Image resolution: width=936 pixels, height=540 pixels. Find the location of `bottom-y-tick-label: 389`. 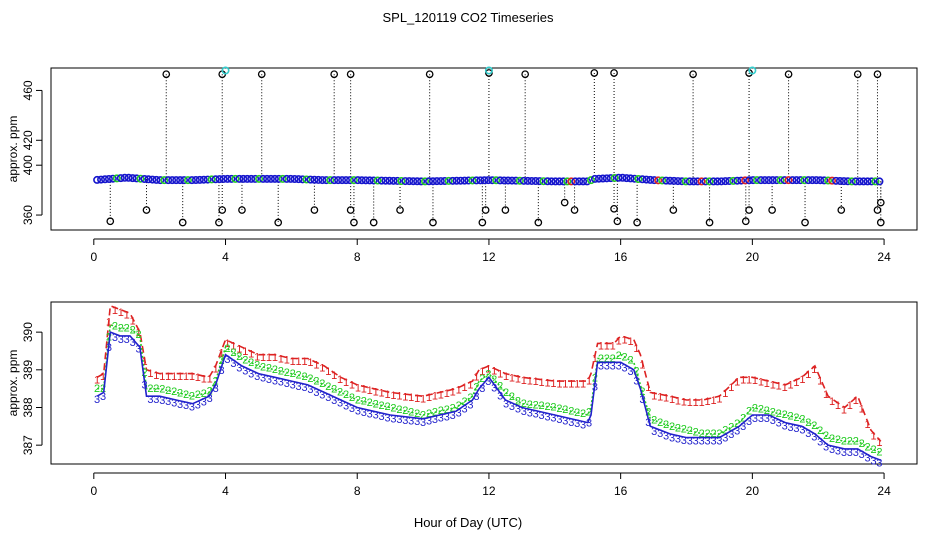

bottom-y-tick-label: 389 is located at coordinates (28, 369).